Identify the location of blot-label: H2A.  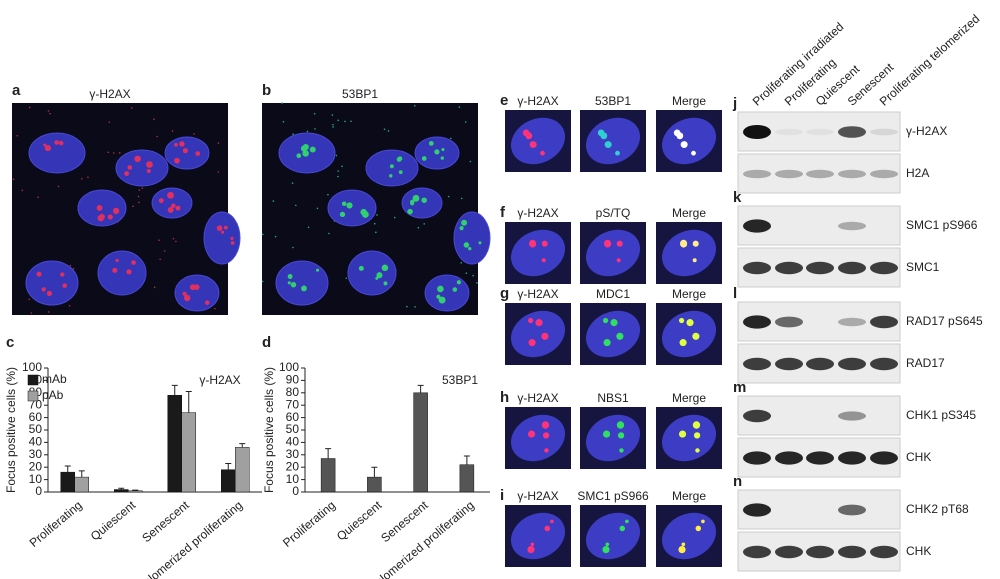
(917, 173).